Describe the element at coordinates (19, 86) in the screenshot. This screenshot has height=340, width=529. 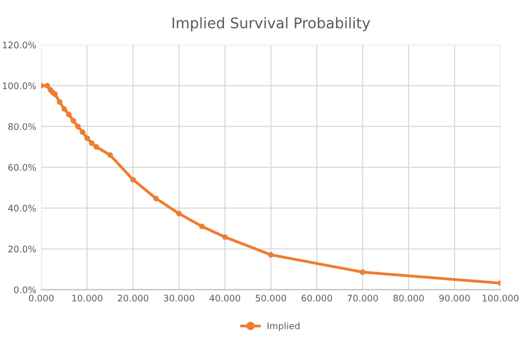
I see `y-tick-label: 100.0%` at that location.